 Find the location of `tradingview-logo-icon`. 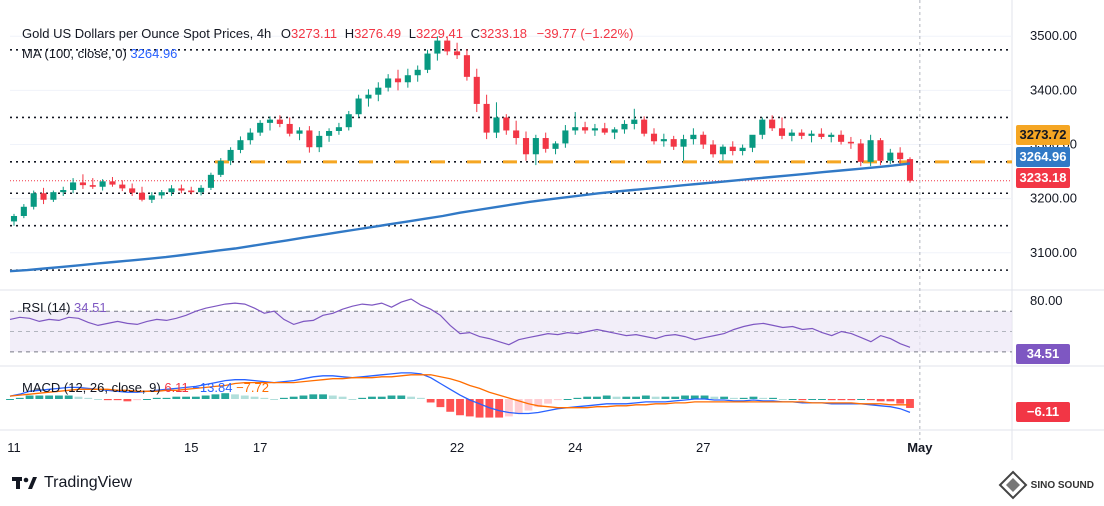

tradingview-logo-icon is located at coordinates (24, 483).